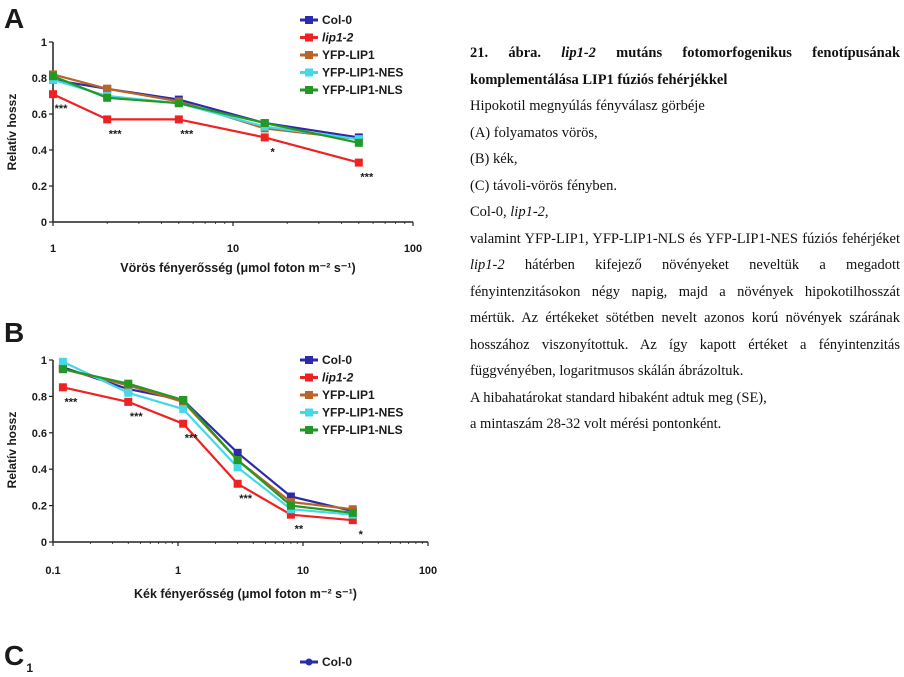 The width and height of the screenshot is (904, 677). What do you see at coordinates (587, 106) in the screenshot?
I see `caption-line-1: Hipokotil megnyúlás fényválasz görbéje` at bounding box center [587, 106].